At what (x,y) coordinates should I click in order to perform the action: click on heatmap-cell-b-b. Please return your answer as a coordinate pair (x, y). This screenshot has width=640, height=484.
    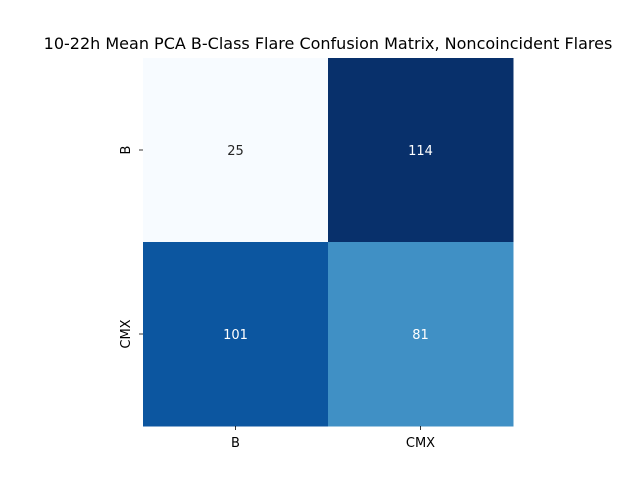
    Looking at the image, I should click on (236, 150).